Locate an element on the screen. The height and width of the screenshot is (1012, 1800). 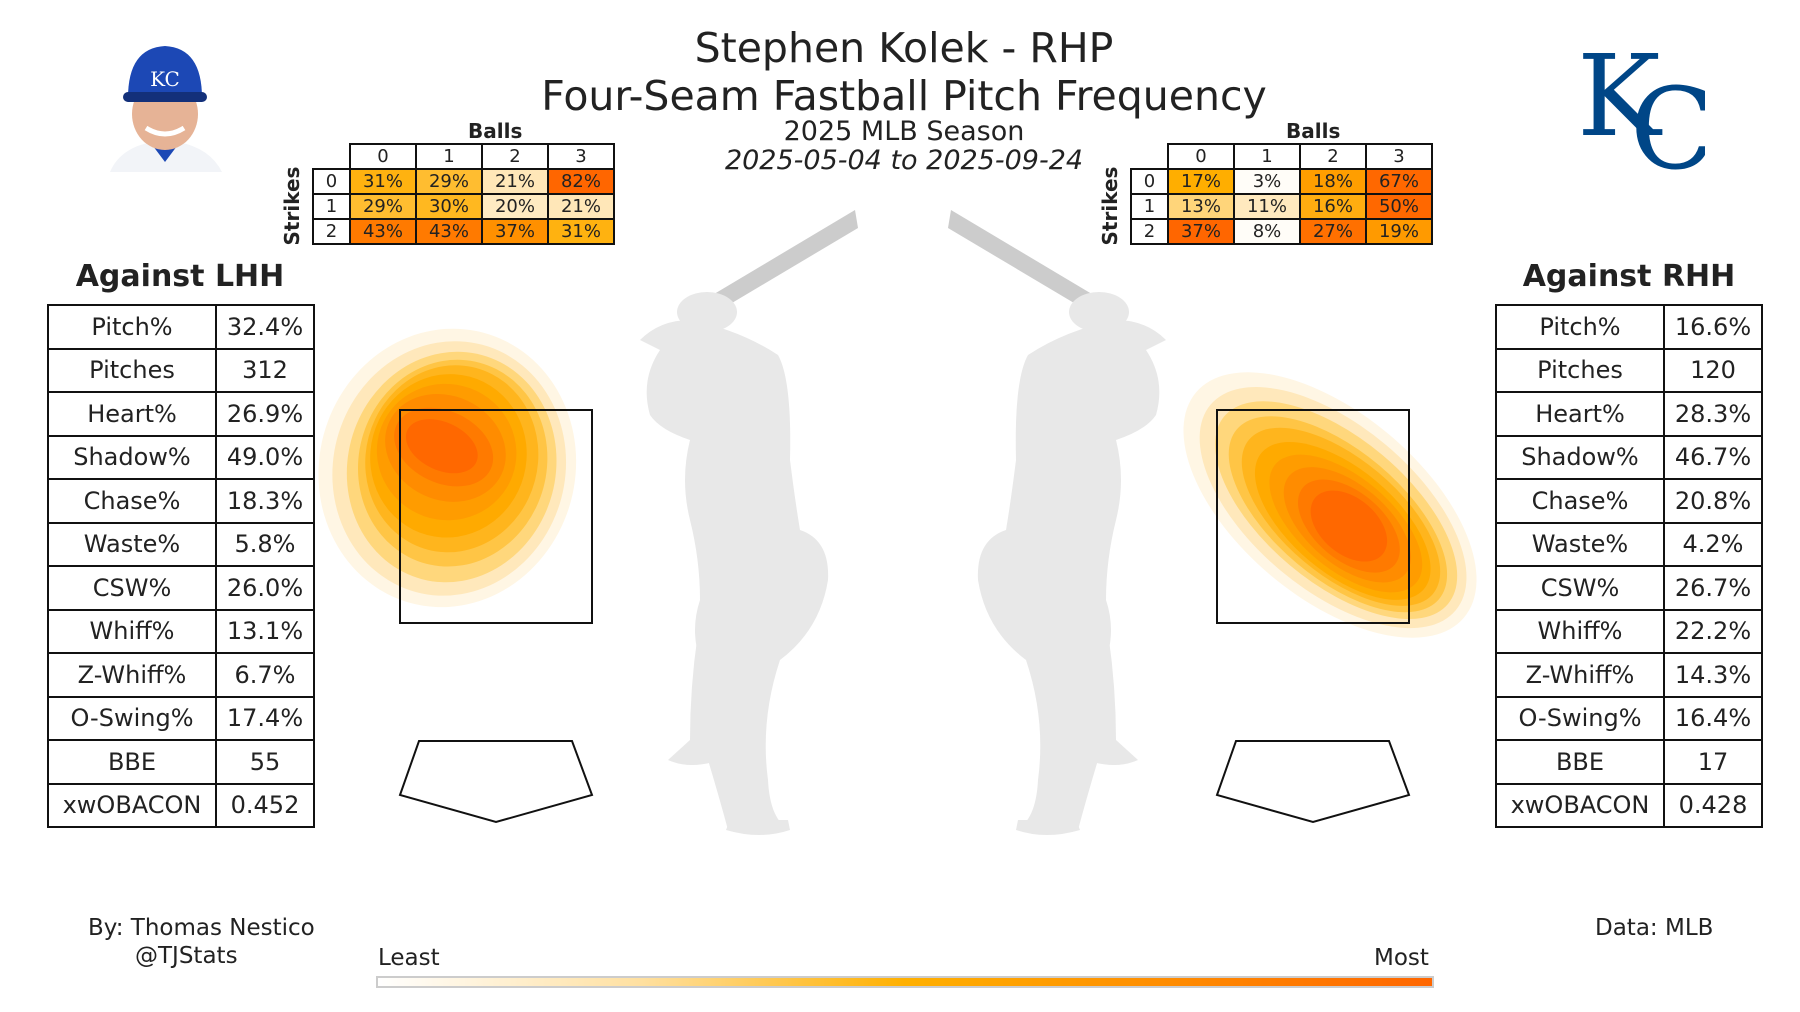
data-source: Data: MLB is located at coordinates (1654, 928).